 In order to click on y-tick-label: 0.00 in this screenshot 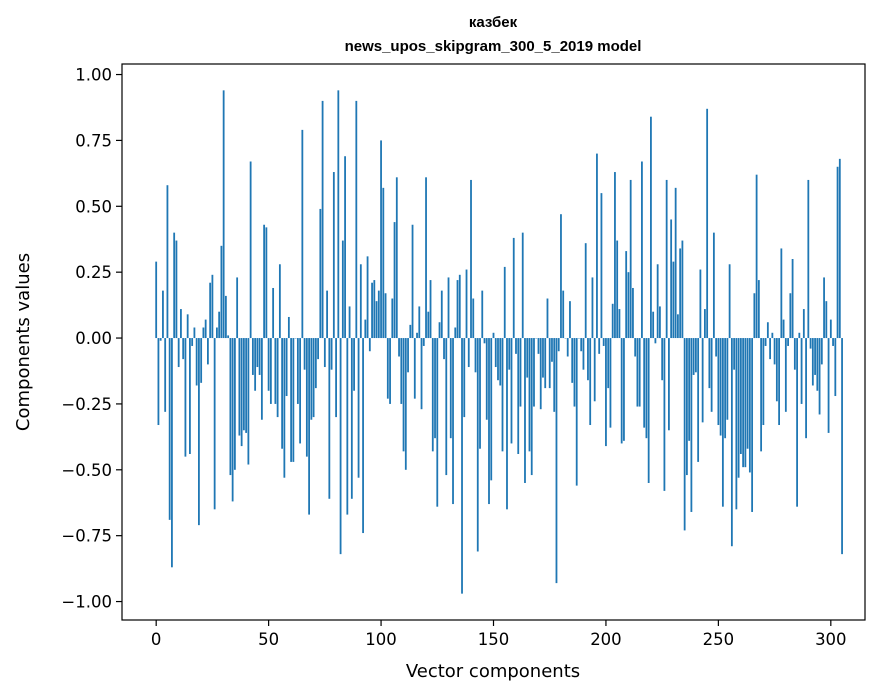, I will do `click(93, 338)`.